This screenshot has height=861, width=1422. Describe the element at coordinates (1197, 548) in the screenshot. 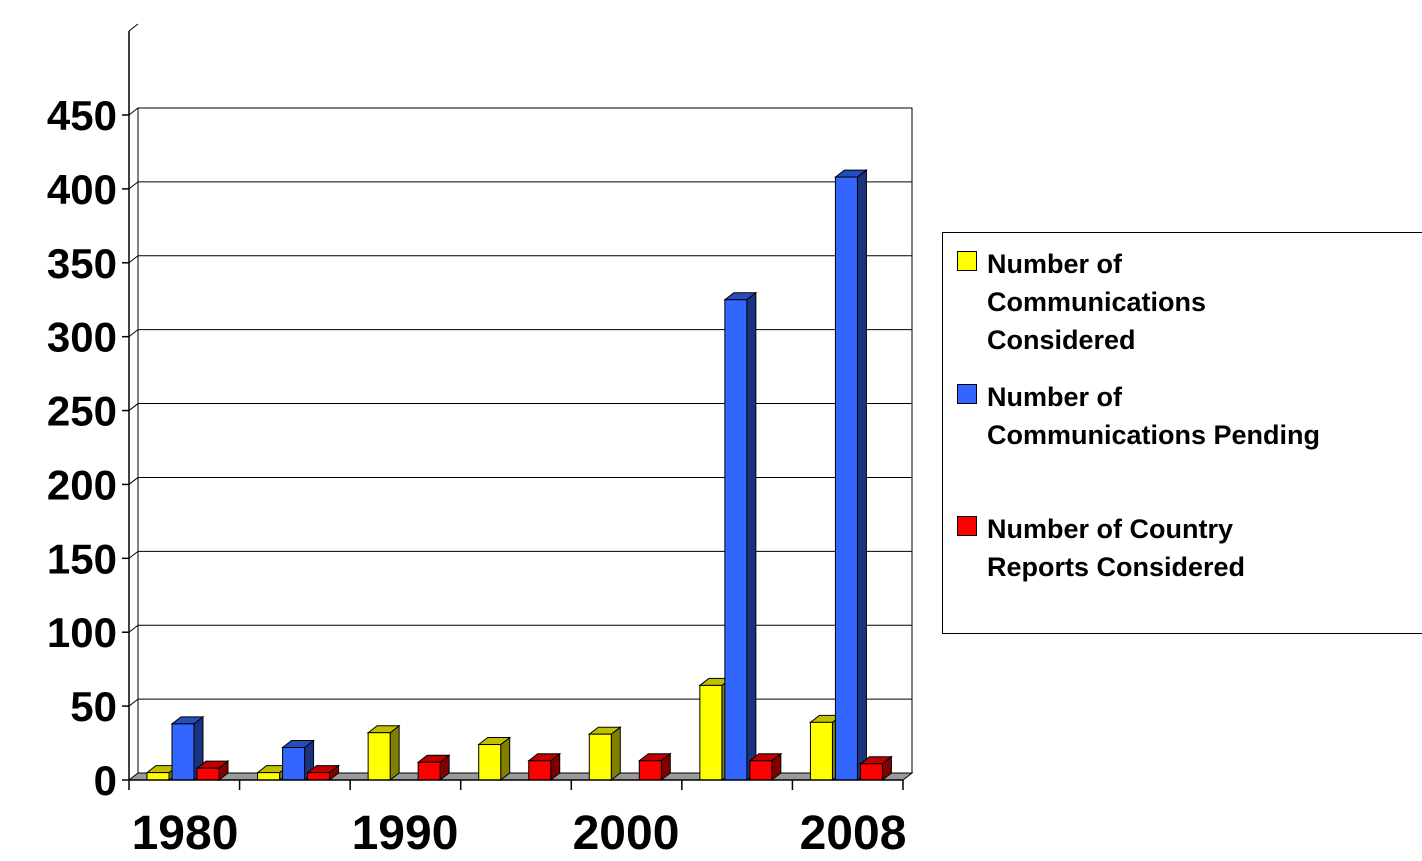

I see `legend-label: Number of Country Reports Considered` at that location.